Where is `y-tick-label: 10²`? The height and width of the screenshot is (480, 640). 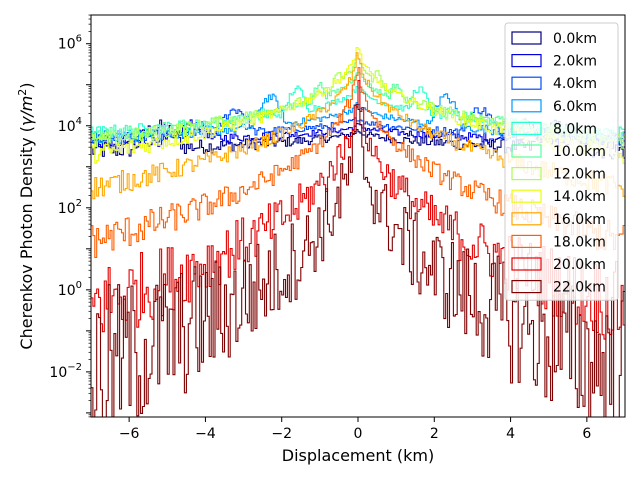
y-tick-label: 10² is located at coordinates (70, 207).